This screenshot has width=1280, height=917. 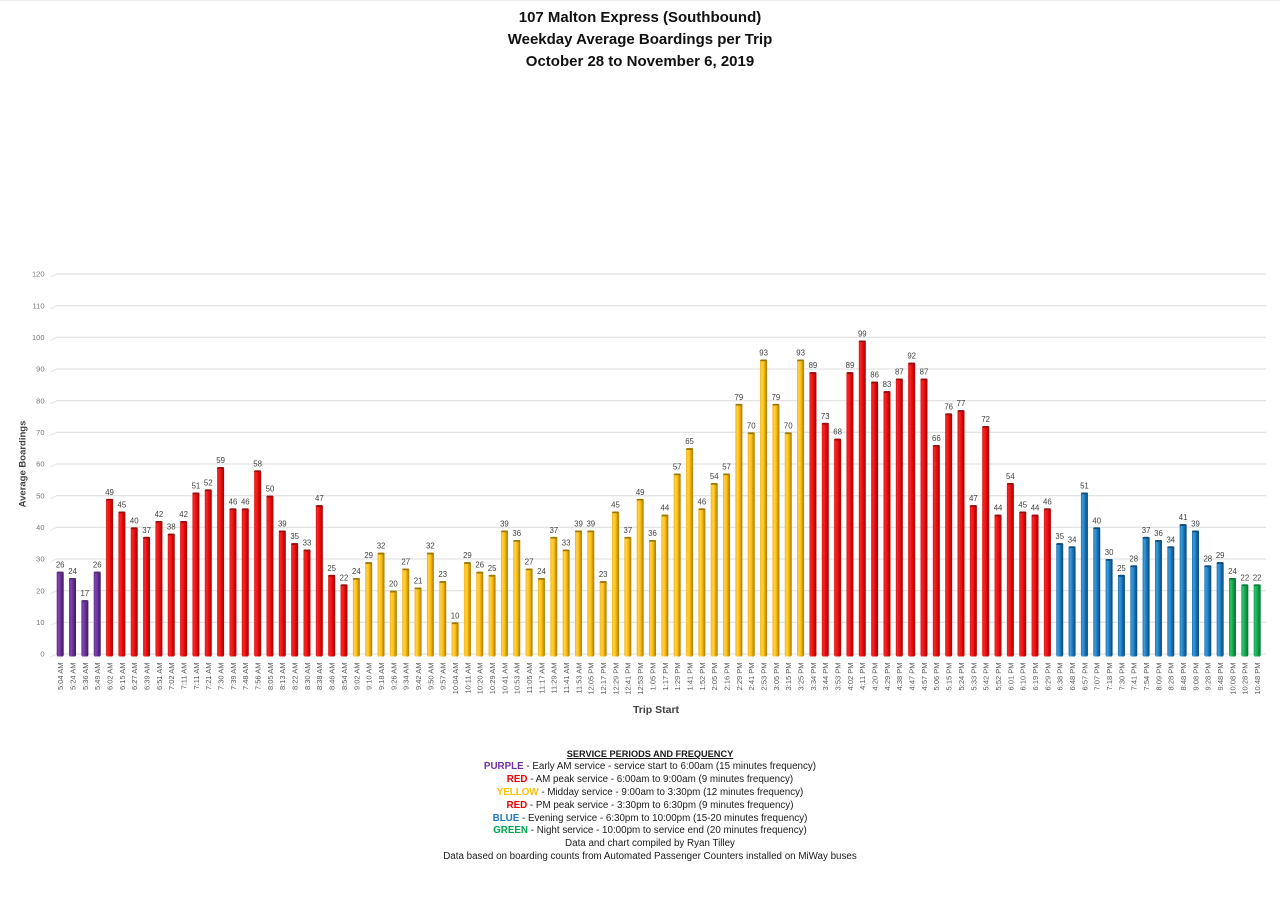 I want to click on svg-text: 58, so click(x=257, y=463).